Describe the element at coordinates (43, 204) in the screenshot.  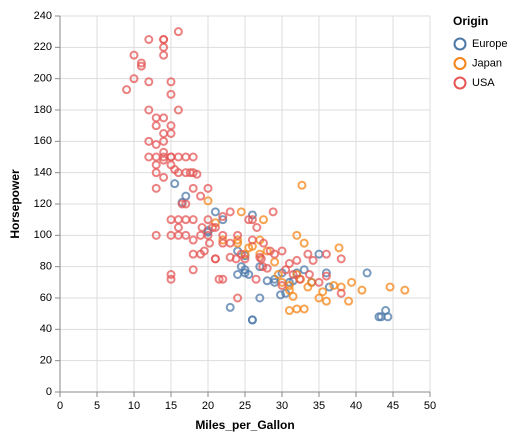
I see `y-tick-label: 120` at that location.